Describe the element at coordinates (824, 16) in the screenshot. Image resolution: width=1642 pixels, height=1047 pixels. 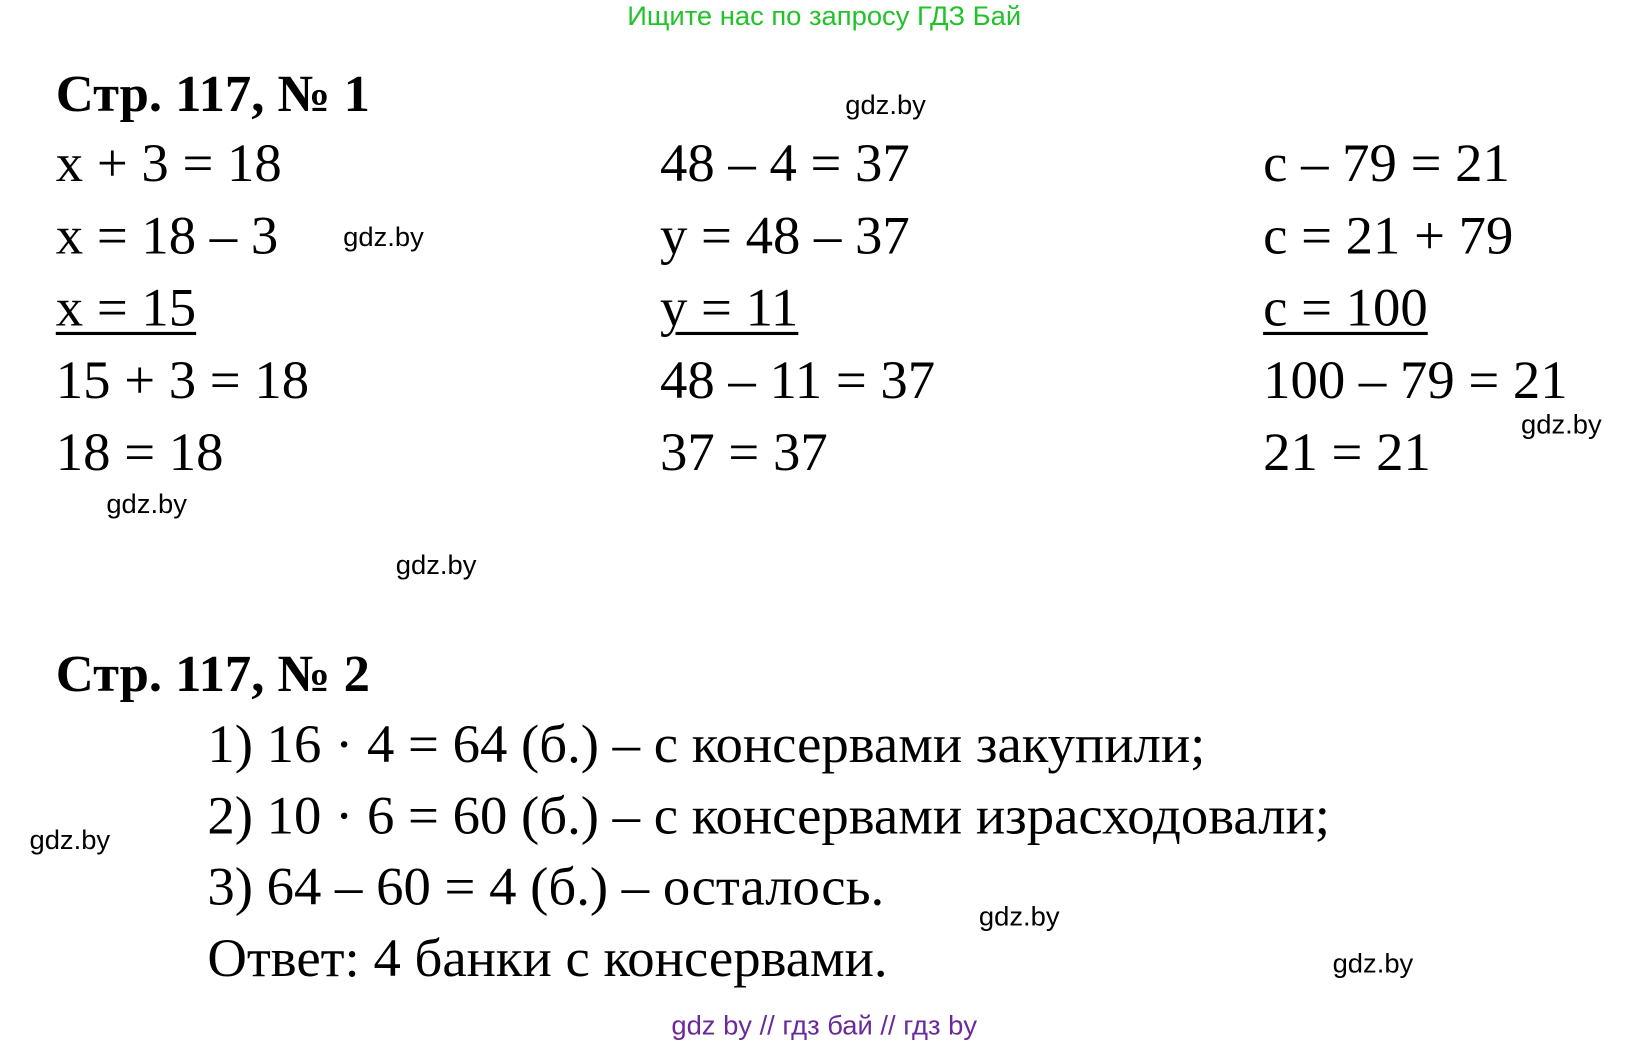
I see `header-banner: Ищите нас по запросу ГДЗ Бай` at that location.